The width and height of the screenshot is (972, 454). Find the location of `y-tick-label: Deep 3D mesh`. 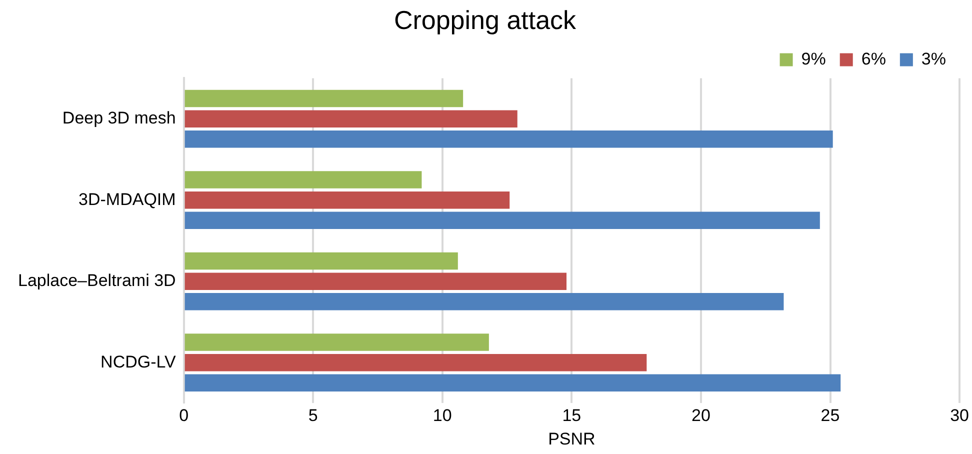

y-tick-label: Deep 3D mesh is located at coordinates (119, 118).